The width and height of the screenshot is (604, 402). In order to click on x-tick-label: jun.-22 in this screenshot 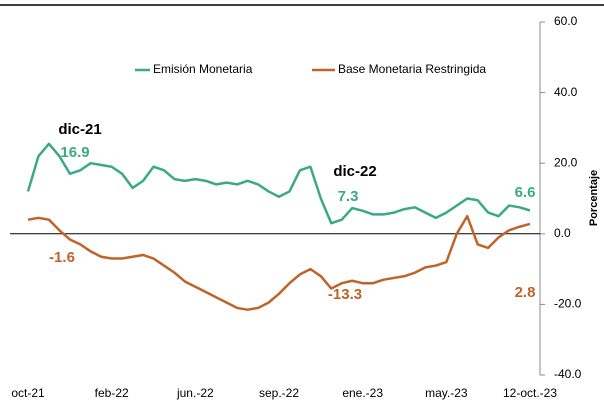, I will do `click(195, 393)`.